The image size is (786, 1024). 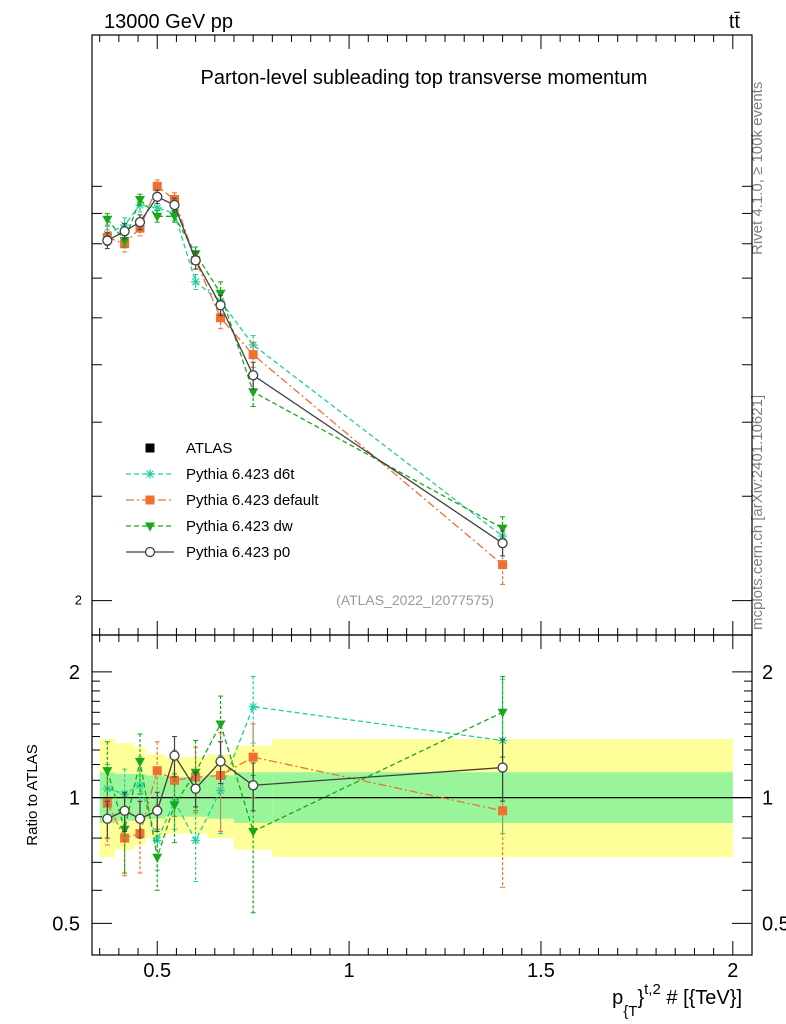 I want to click on ratio-series-point-0-7-stroke, so click(x=253, y=707).